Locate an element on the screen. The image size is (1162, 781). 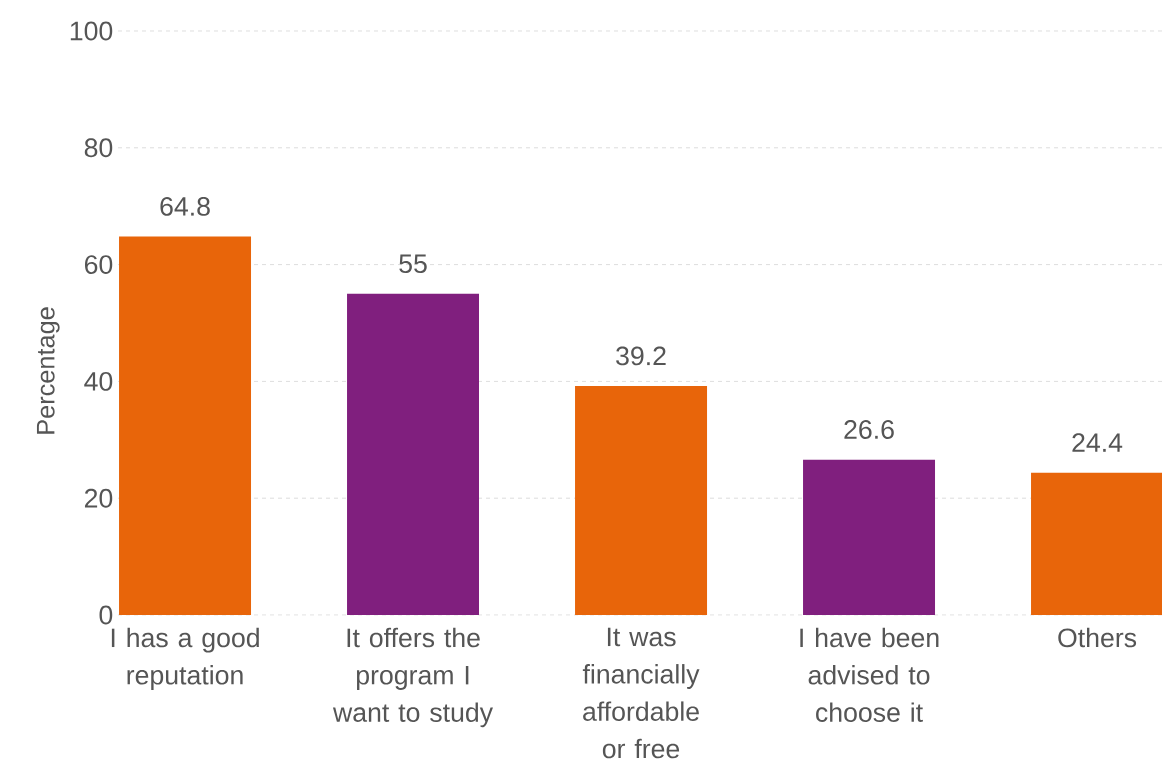
y-tick-label: 0 is located at coordinates (106, 615).